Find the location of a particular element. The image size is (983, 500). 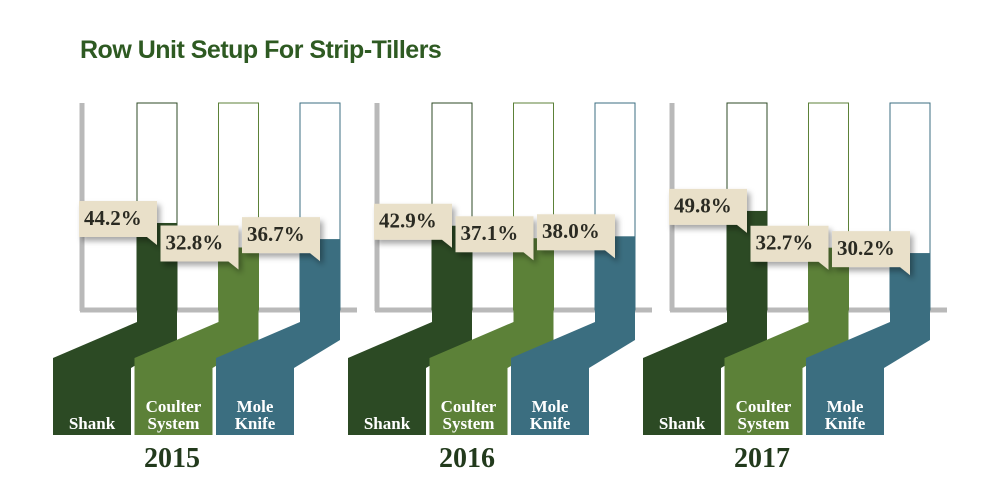

value-label-text: 38.0% is located at coordinates (571, 231).